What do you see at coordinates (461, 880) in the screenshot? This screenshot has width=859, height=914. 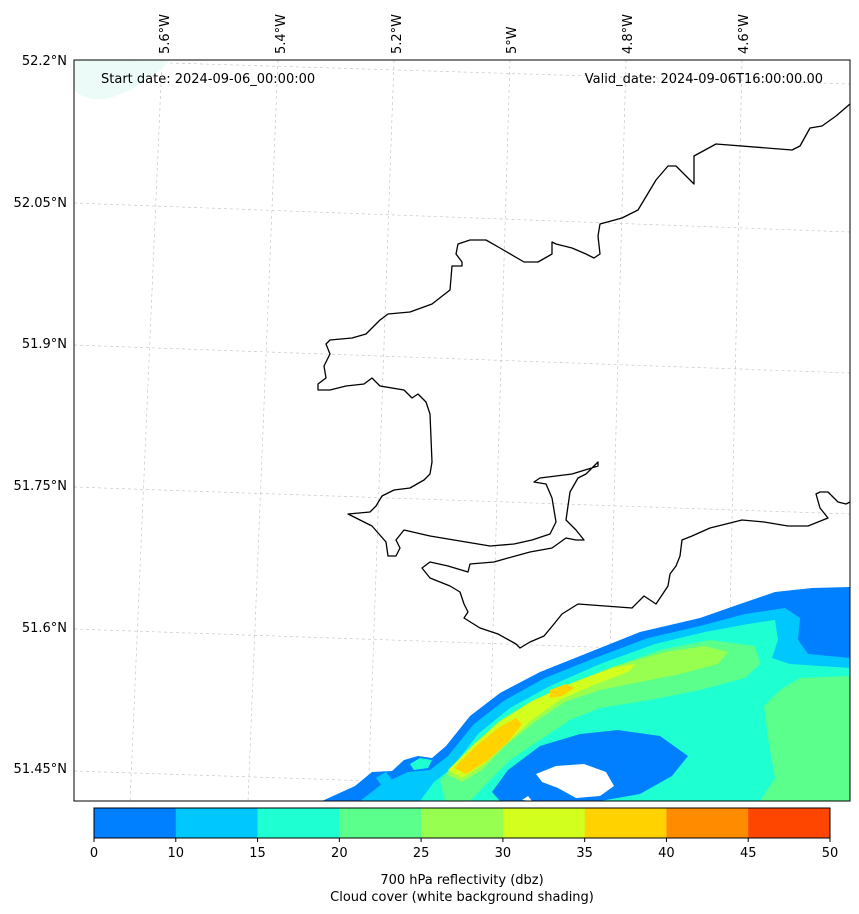 I see `colorbar-caption-line1: 700 hPa reflectivity (dbz)` at bounding box center [461, 880].